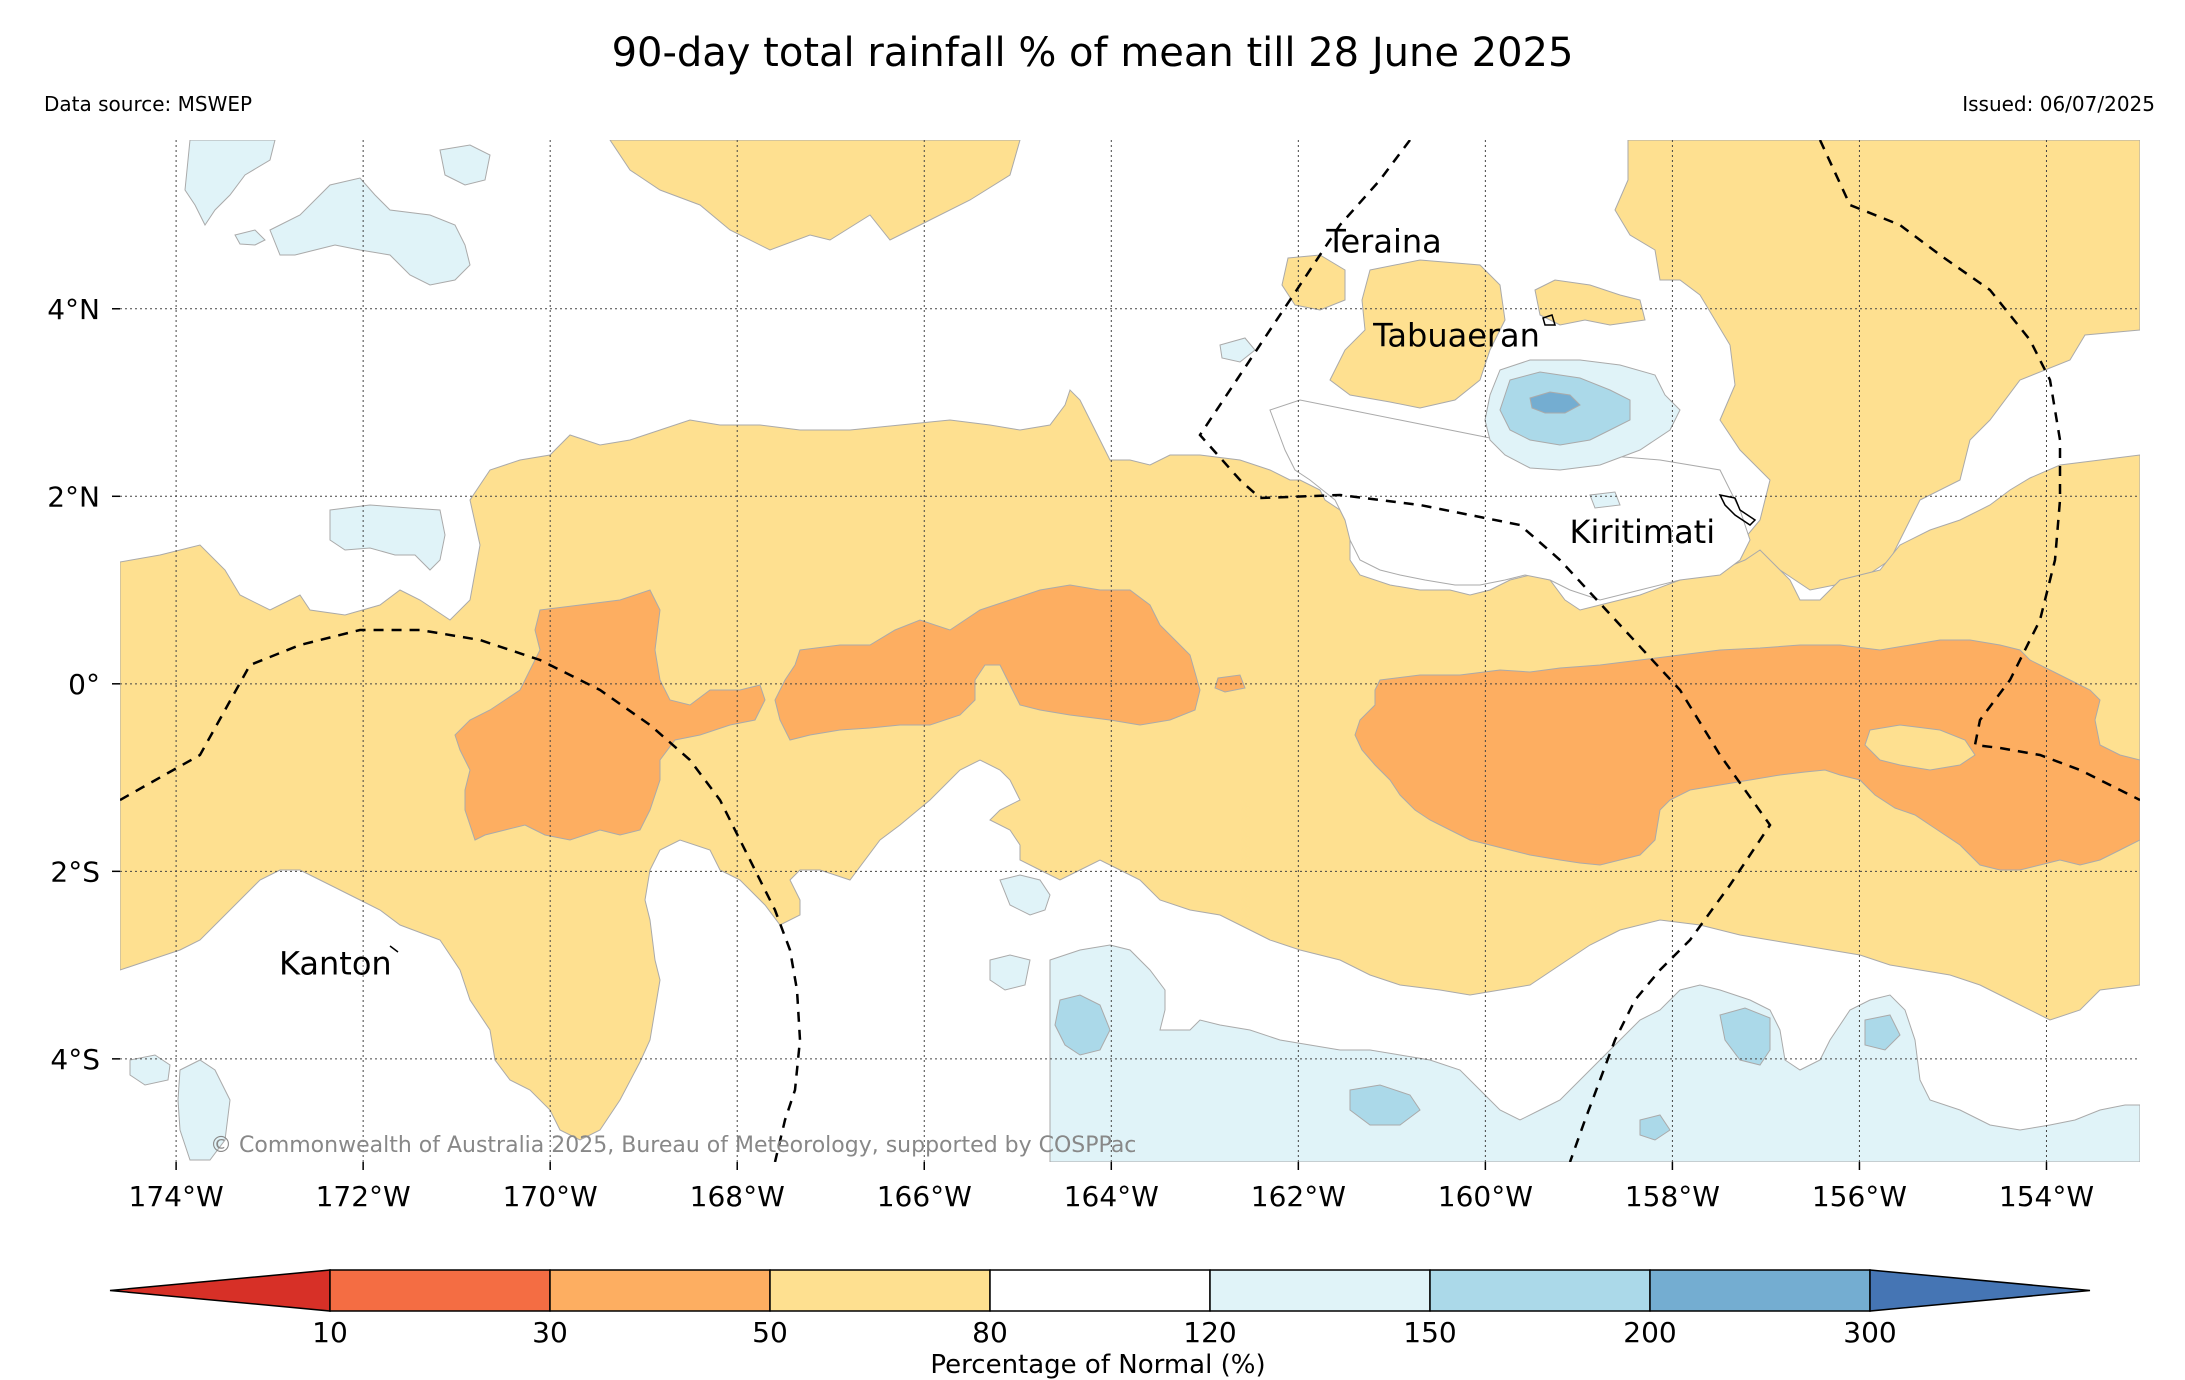 Image resolution: width=2185 pixels, height=1380 pixels. Describe the element at coordinates (1745, 1036) in the screenshot. I see `contour-150-200-south3` at that location.